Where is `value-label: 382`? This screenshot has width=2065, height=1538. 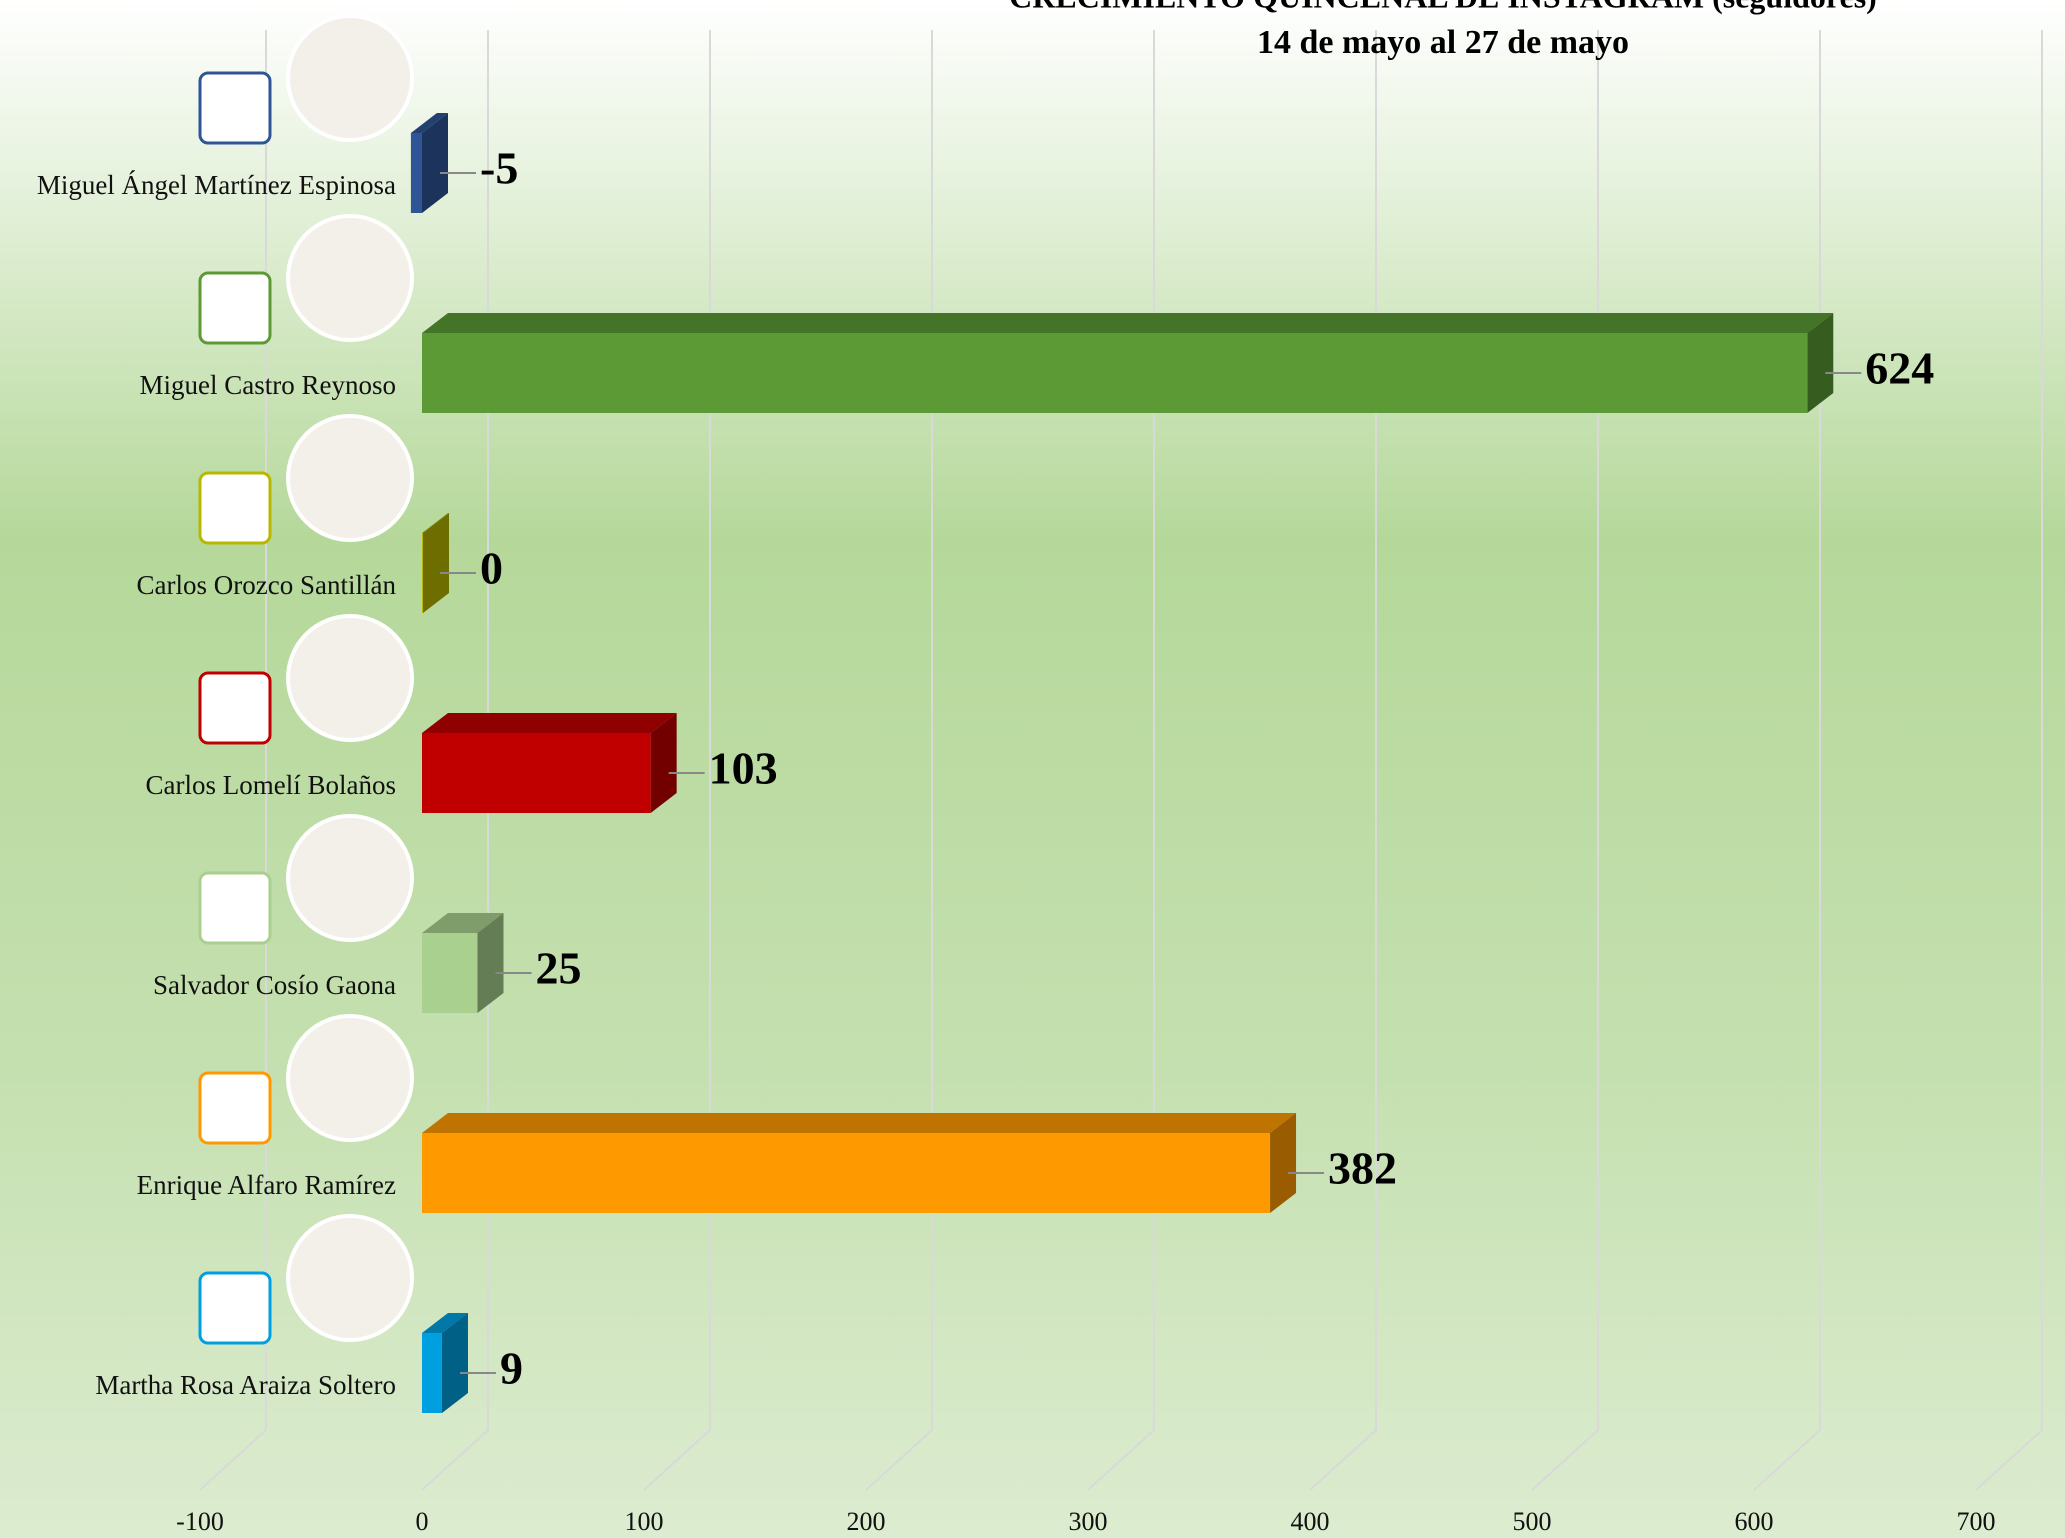
value-label: 382 is located at coordinates (1362, 1168).